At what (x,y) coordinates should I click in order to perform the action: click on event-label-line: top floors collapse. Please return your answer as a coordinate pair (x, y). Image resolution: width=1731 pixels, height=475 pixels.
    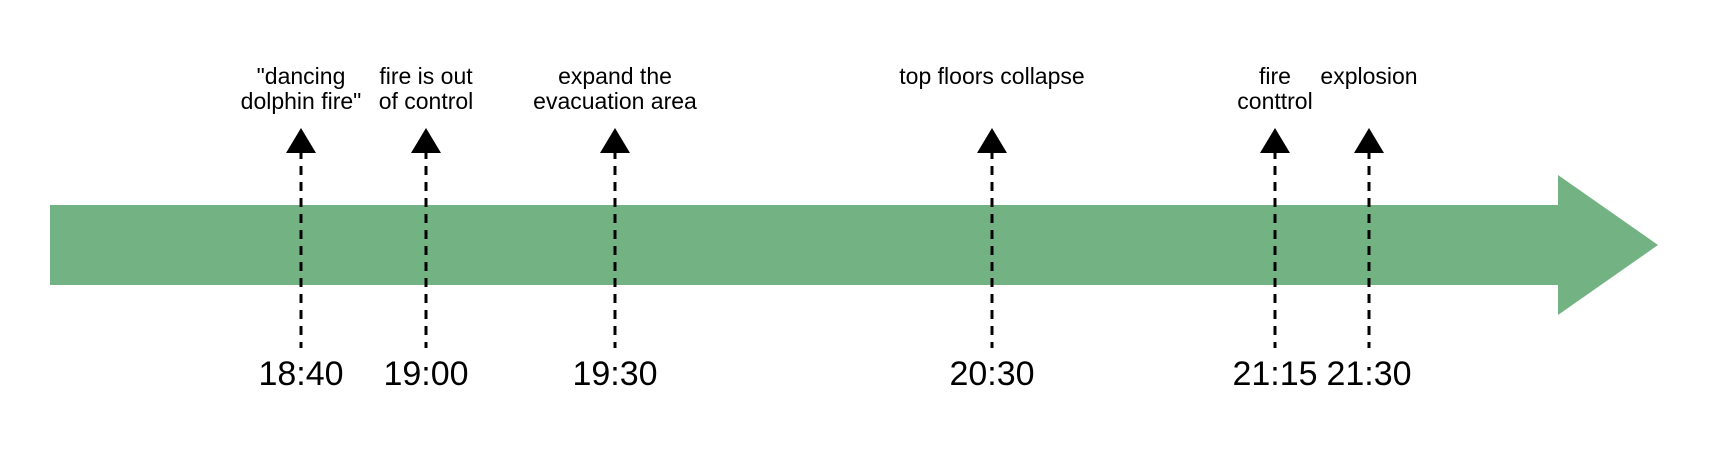
    Looking at the image, I should click on (991, 76).